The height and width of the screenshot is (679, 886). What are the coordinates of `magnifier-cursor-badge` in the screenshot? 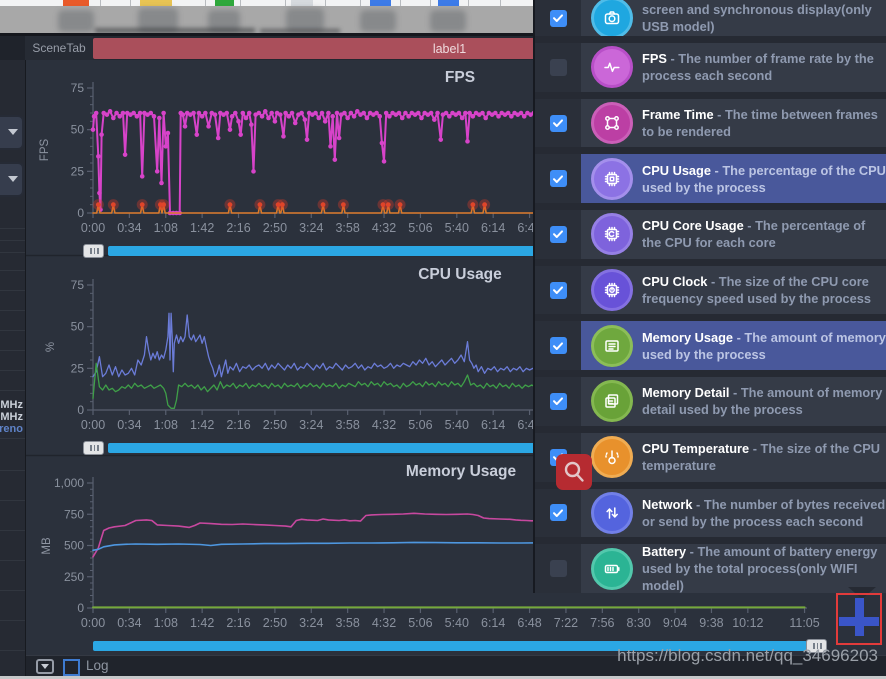 It's located at (574, 472).